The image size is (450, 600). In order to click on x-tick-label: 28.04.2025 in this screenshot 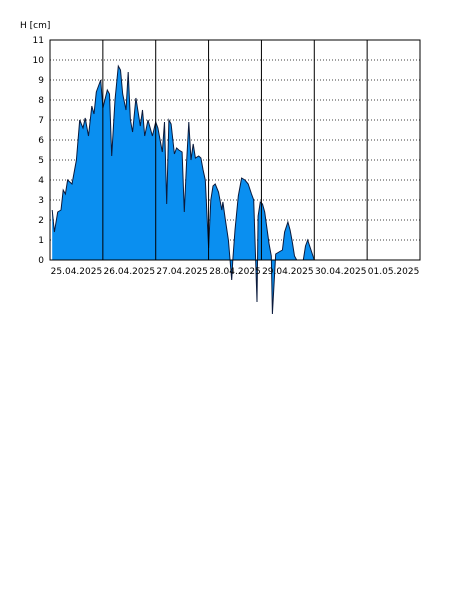, I will do `click(235, 272)`.